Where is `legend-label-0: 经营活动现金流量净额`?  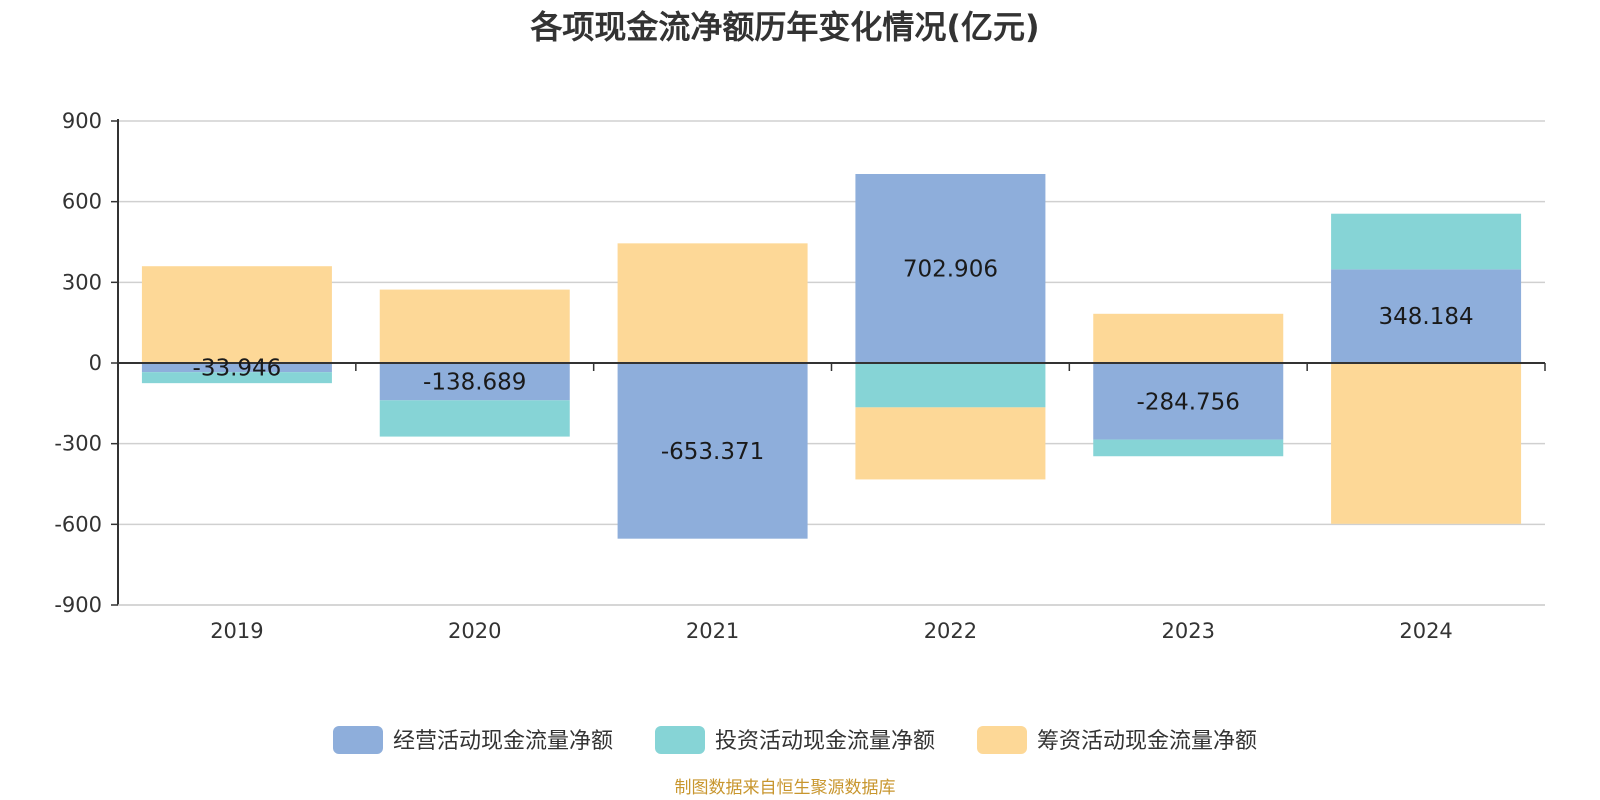 legend-label-0: 经营活动现金流量净额 is located at coordinates (503, 741).